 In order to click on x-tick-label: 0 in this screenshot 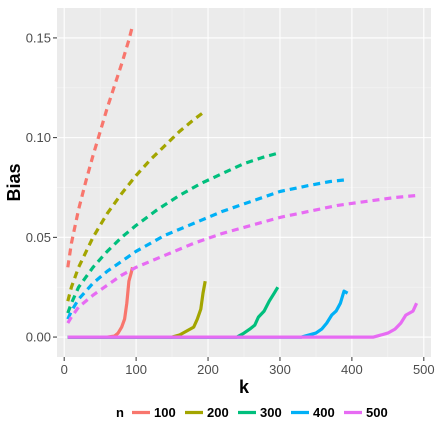, I will do `click(64, 369)`.